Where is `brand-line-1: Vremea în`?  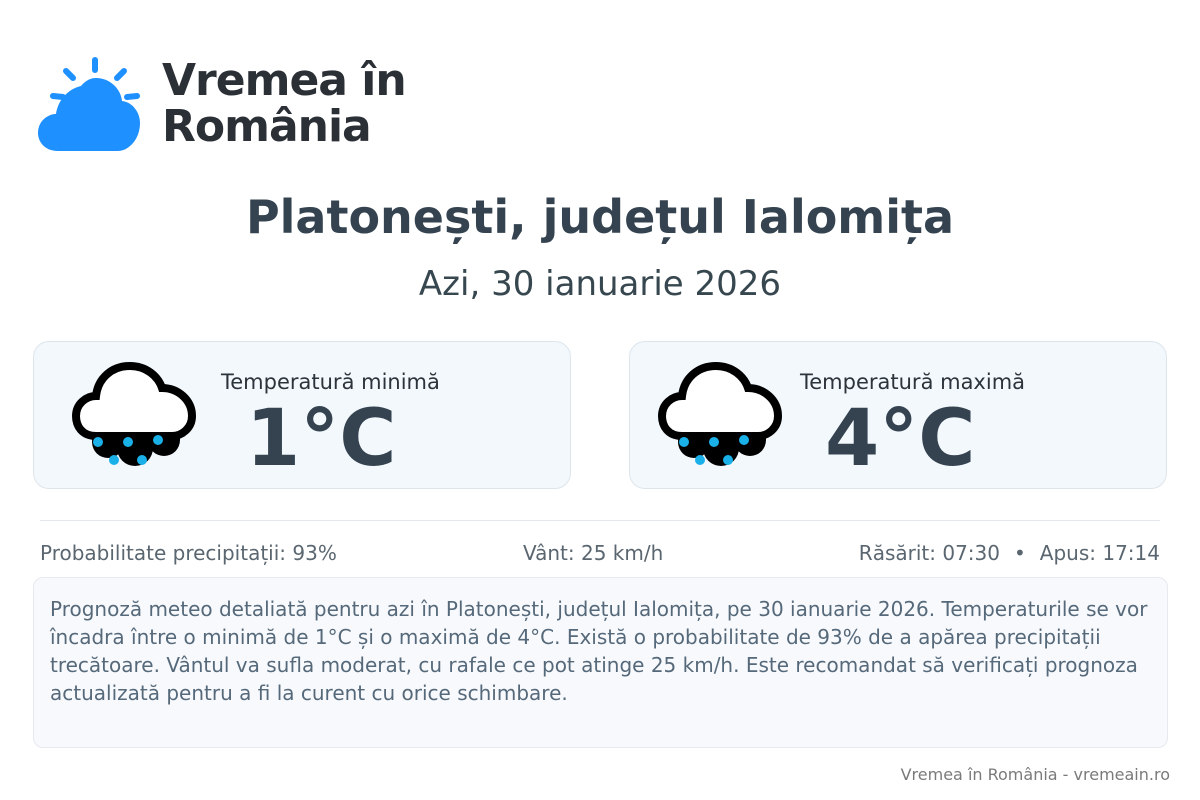 brand-line-1: Vremea în is located at coordinates (284, 80).